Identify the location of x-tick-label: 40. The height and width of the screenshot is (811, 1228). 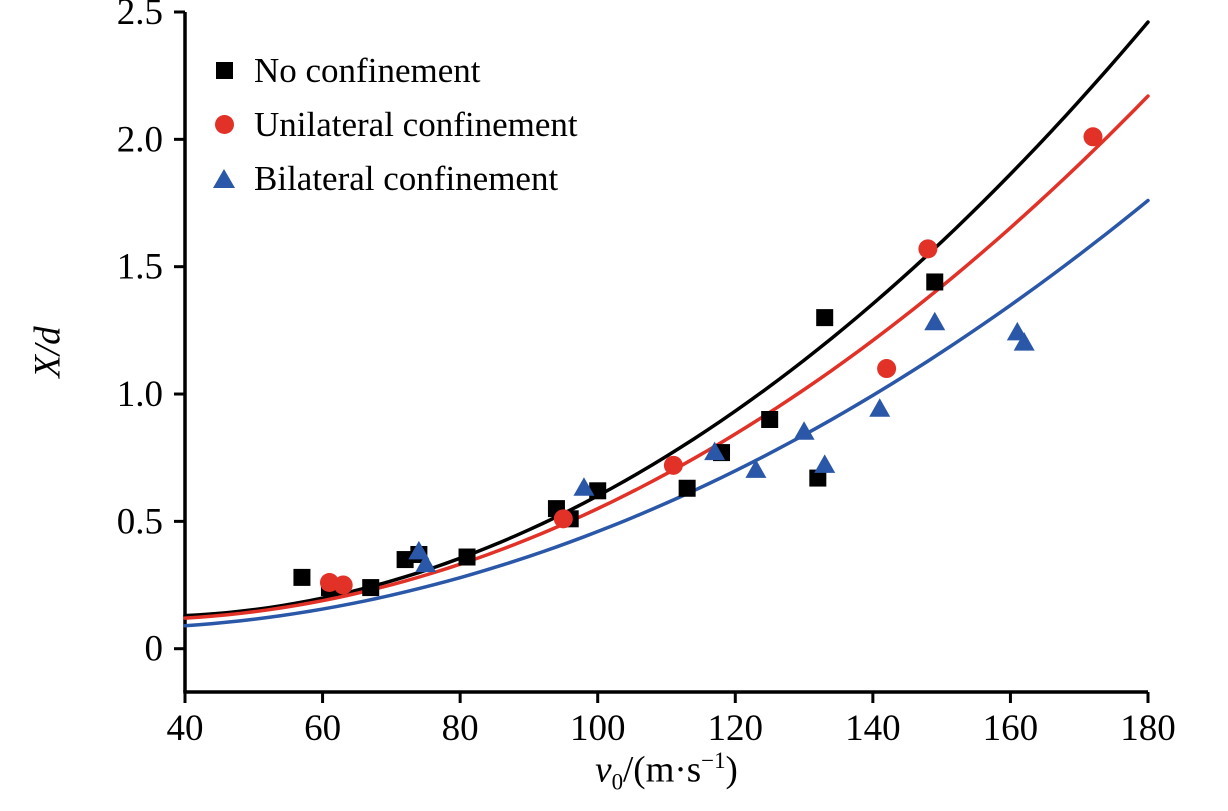
(185, 728).